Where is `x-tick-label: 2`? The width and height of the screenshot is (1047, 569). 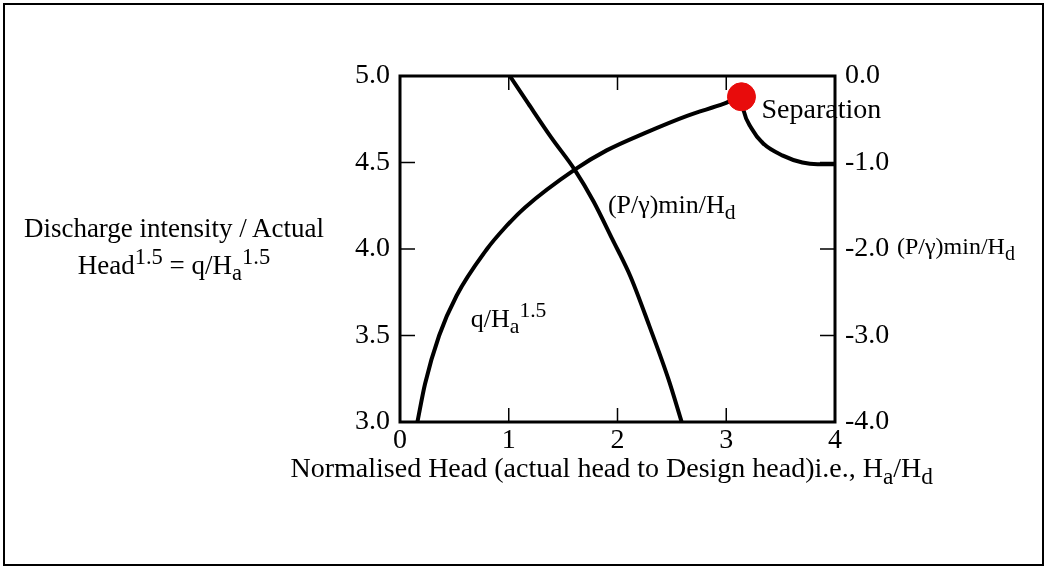
x-tick-label: 2 is located at coordinates (617, 439).